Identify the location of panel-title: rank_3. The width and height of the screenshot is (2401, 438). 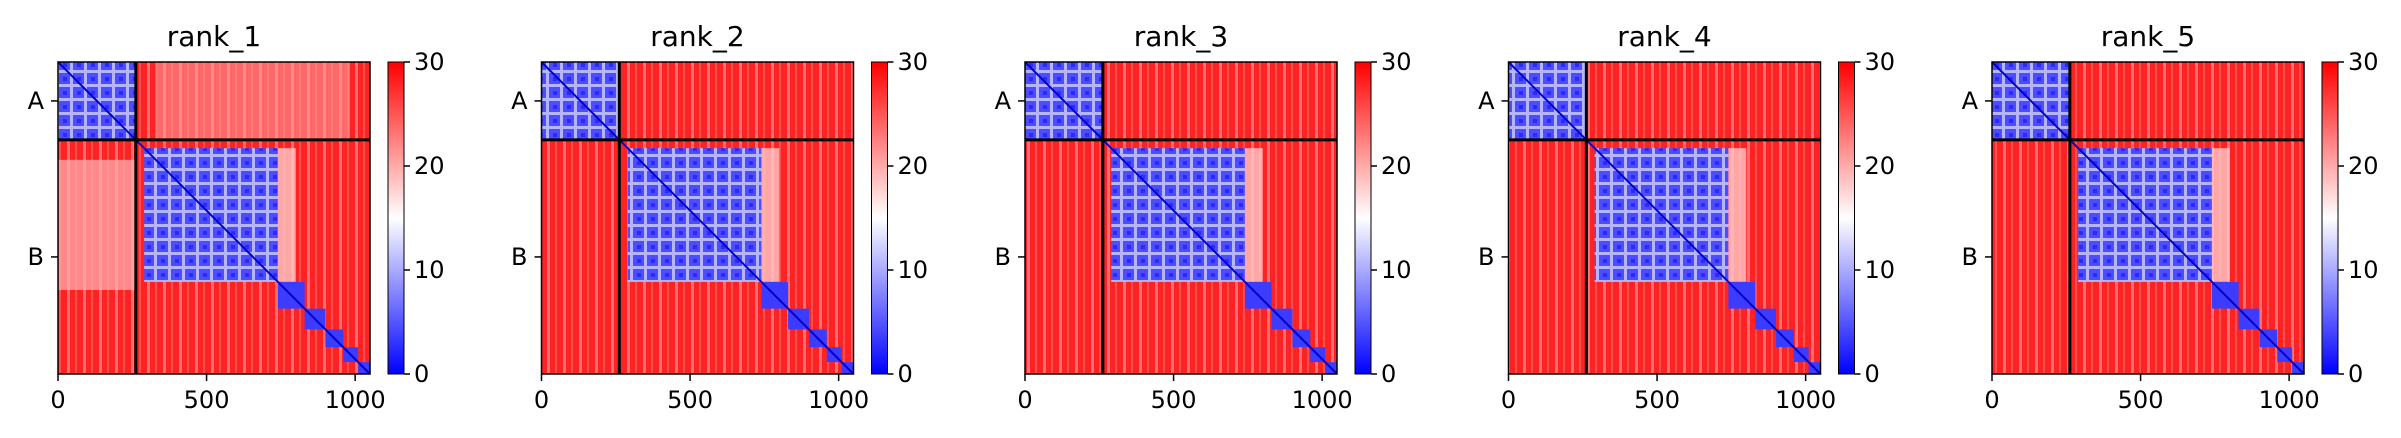
(1181, 36).